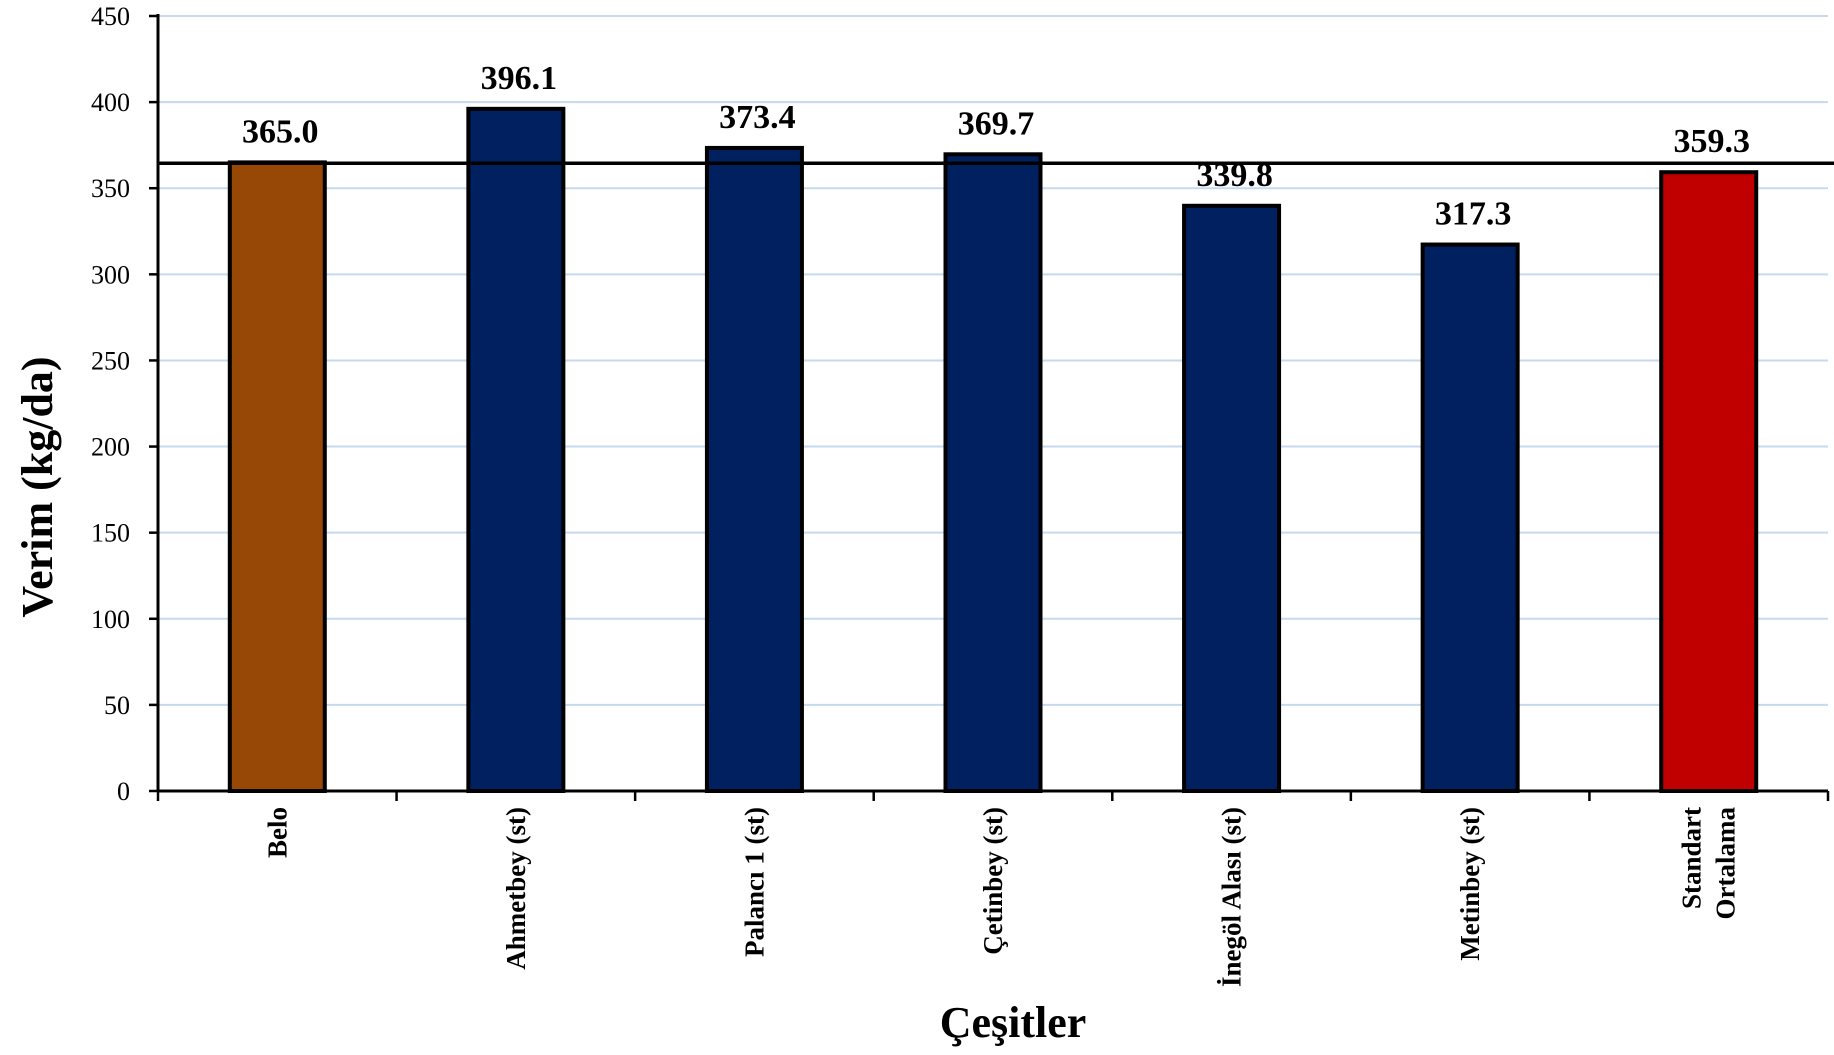  Describe the element at coordinates (996, 146) in the screenshot. I see `data-labels: 365.0 396.1 373.4 369.7 339.8 317.3 359.3` at that location.